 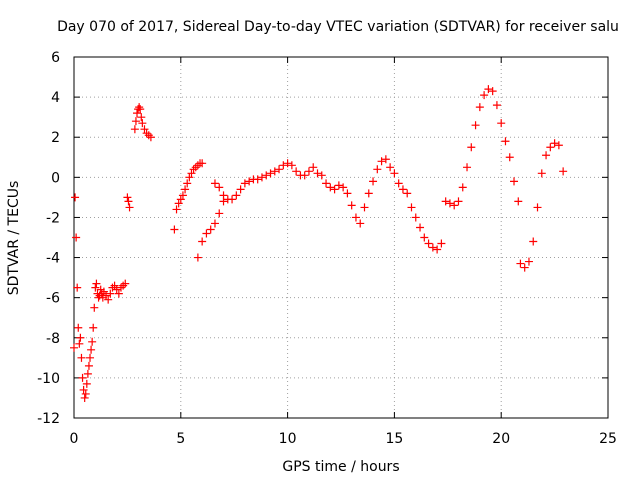 I want to click on y-tick-label: 6, so click(x=55, y=58).